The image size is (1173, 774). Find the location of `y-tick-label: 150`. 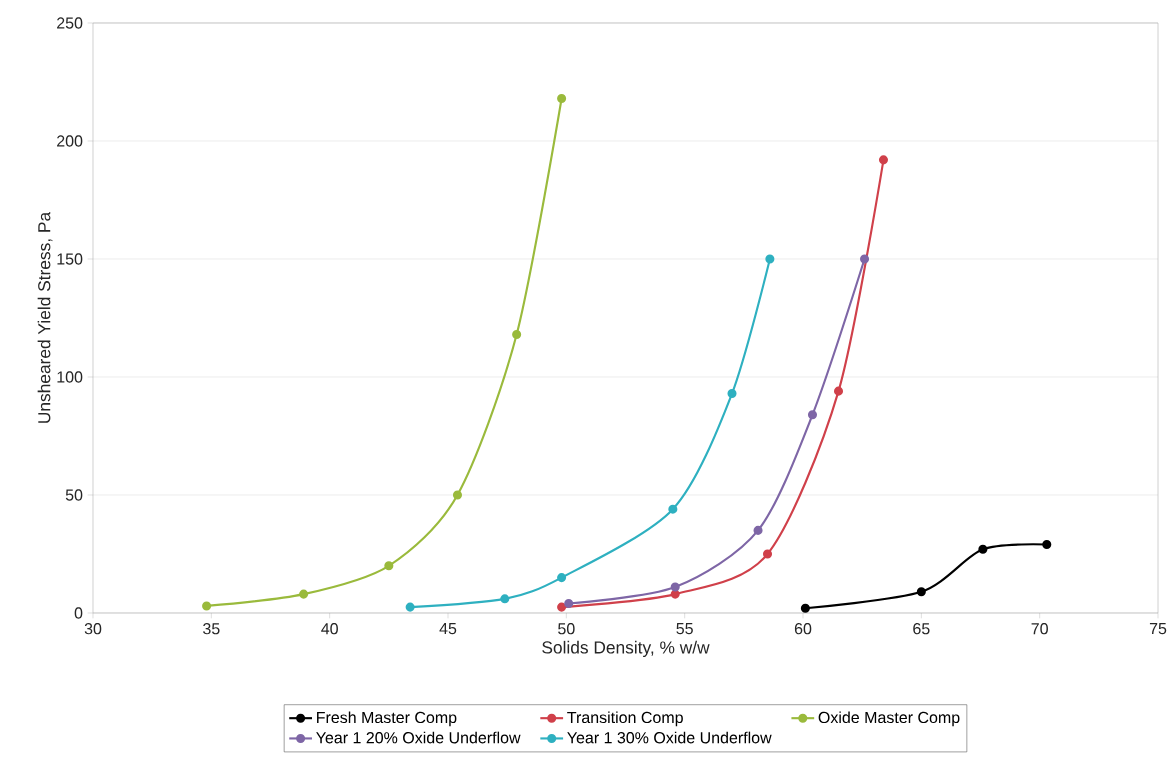

y-tick-label: 150 is located at coordinates (70, 259).